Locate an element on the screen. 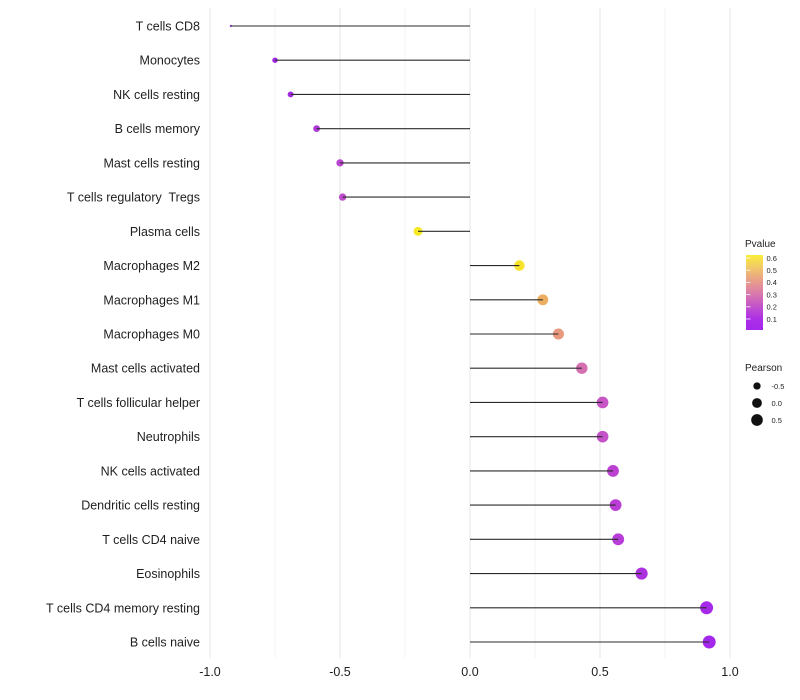  y-tick-label: B cells memory is located at coordinates (158, 129).